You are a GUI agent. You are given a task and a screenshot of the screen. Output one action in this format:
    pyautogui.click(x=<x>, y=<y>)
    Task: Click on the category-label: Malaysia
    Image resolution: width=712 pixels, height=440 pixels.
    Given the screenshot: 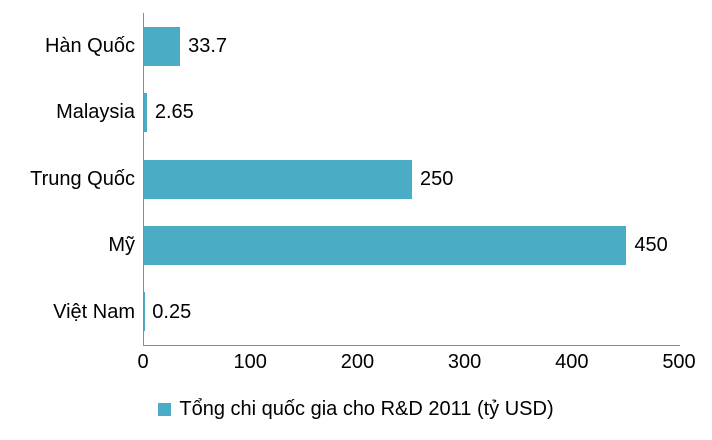 What is the action you would take?
    pyautogui.click(x=95, y=112)
    